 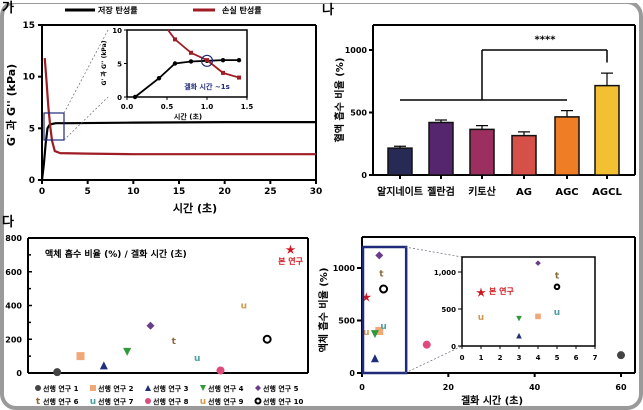 What do you see at coordinates (207, 107) in the screenshot?
I see `inset-x-tick-label: 1.0` at bounding box center [207, 107].